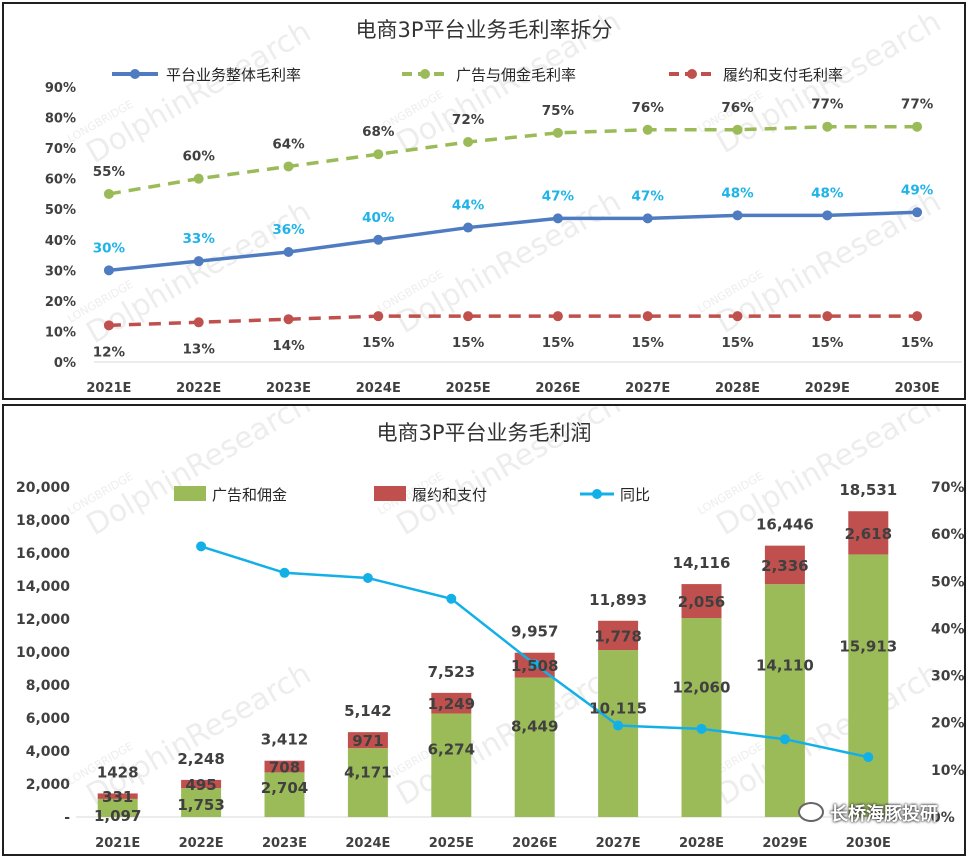 The height and width of the screenshot is (858, 970). I want to click on data-label: 76%, so click(648, 108).